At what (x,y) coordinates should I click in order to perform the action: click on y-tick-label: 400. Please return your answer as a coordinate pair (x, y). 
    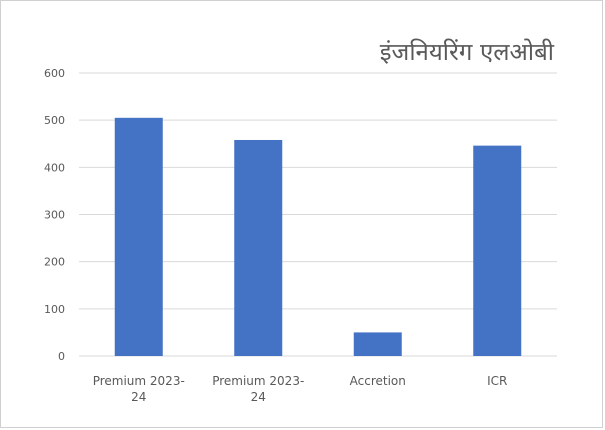
    Looking at the image, I should click on (54, 167).